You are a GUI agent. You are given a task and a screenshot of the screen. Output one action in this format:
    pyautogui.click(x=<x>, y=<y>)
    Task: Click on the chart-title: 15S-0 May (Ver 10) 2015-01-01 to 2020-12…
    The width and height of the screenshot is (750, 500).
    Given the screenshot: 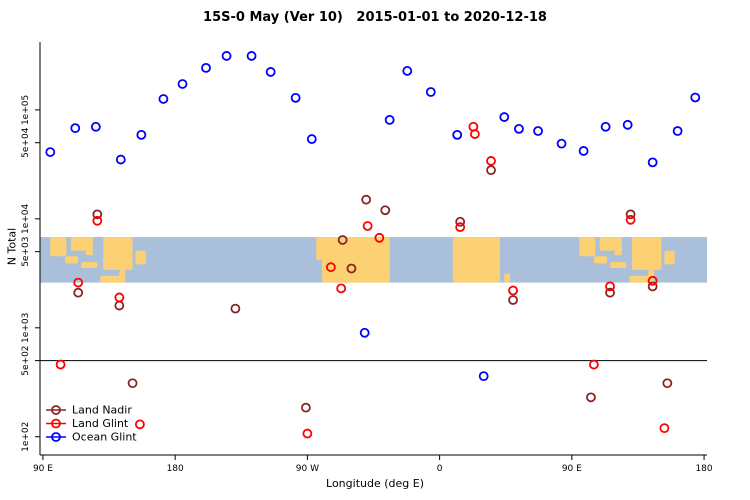 What is the action you would take?
    pyautogui.click(x=375, y=17)
    